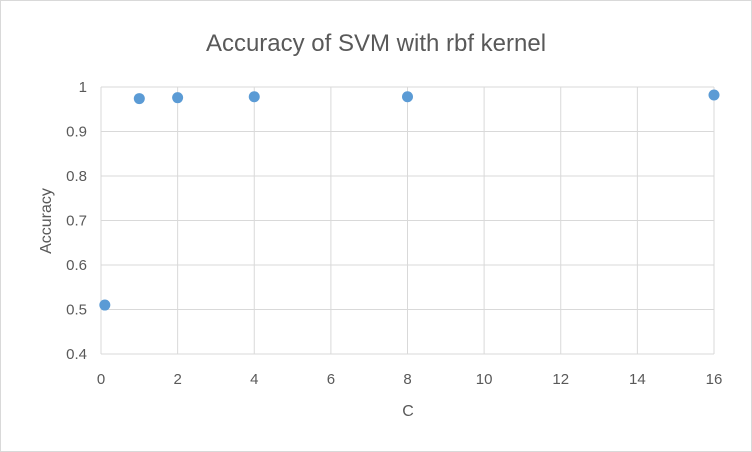 This screenshot has height=452, width=752. I want to click on x-tick-label: 10, so click(484, 379).